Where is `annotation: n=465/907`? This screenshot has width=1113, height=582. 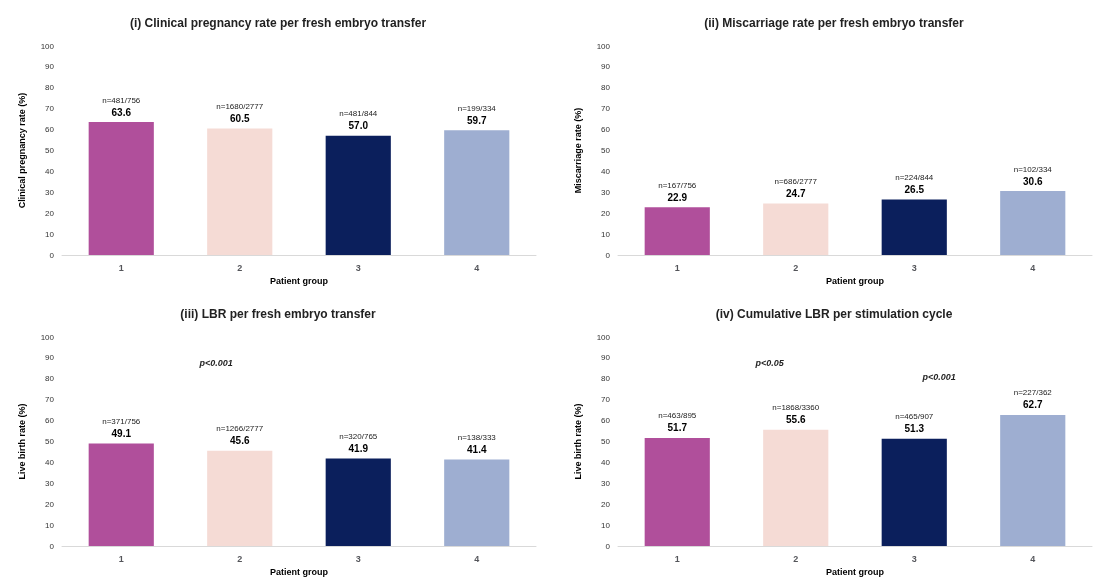
annotation: n=465/907 is located at coordinates (914, 417).